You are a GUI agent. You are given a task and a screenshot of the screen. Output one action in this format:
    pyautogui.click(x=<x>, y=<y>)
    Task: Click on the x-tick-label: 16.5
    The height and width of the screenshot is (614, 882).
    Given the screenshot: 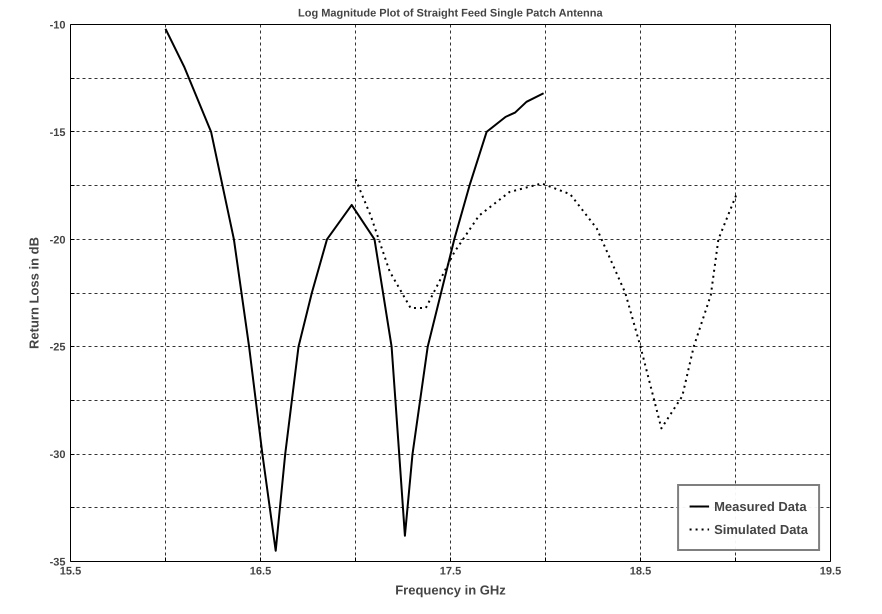 What is the action you would take?
    pyautogui.click(x=261, y=572)
    